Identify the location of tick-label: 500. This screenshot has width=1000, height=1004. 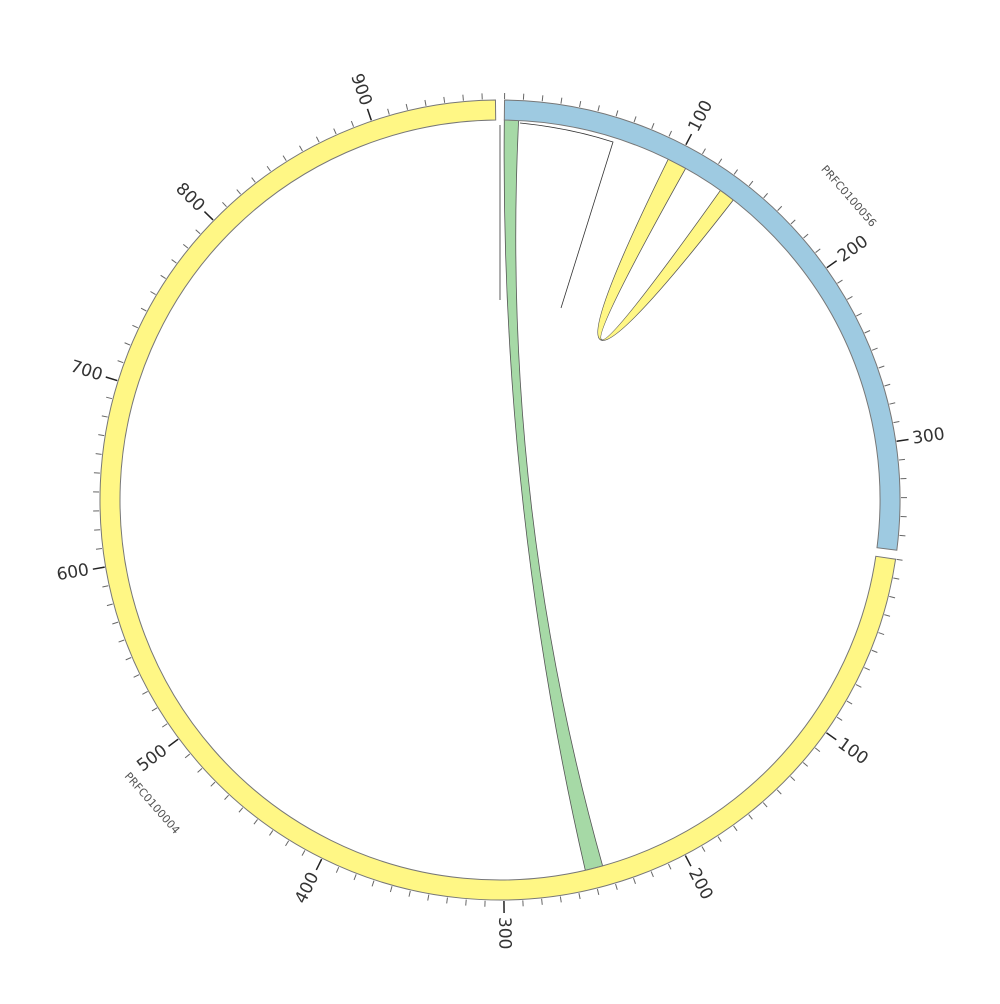
(152, 758).